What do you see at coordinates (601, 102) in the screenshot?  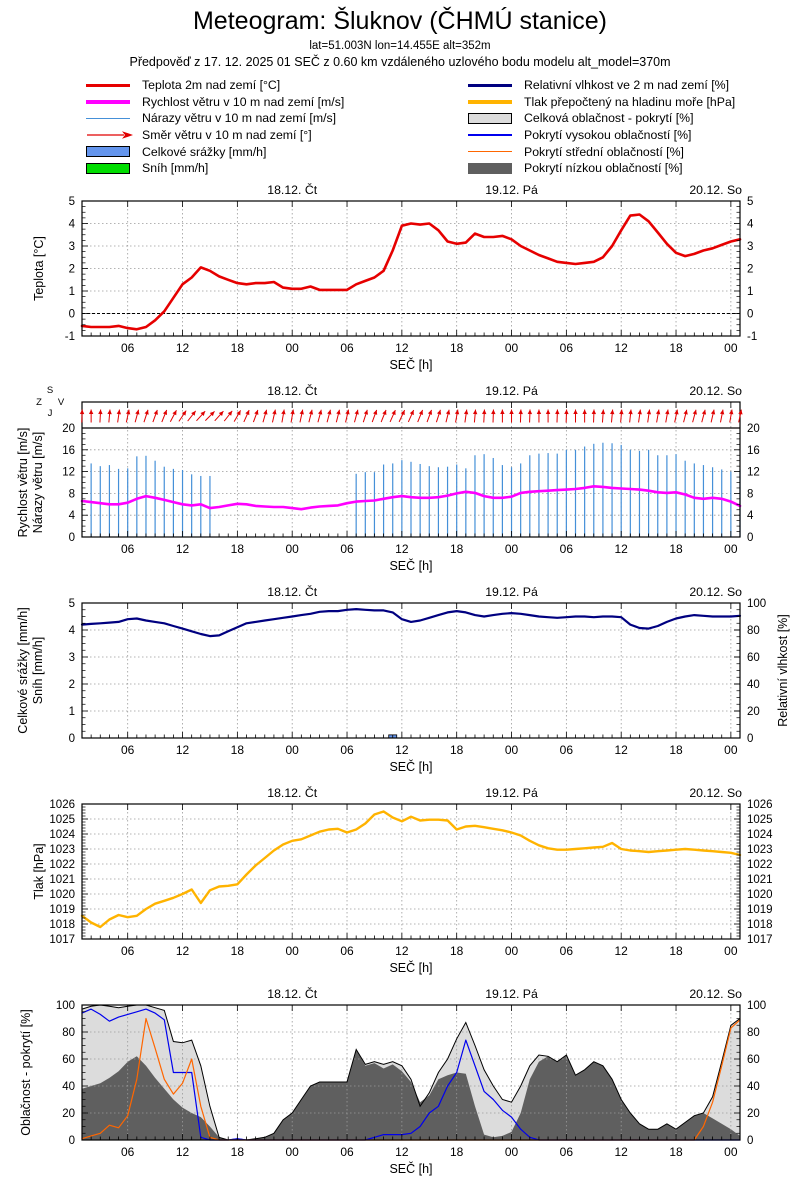 I see `legend-pressure: Tlak přepočtený na hladinu moře [hPa]` at bounding box center [601, 102].